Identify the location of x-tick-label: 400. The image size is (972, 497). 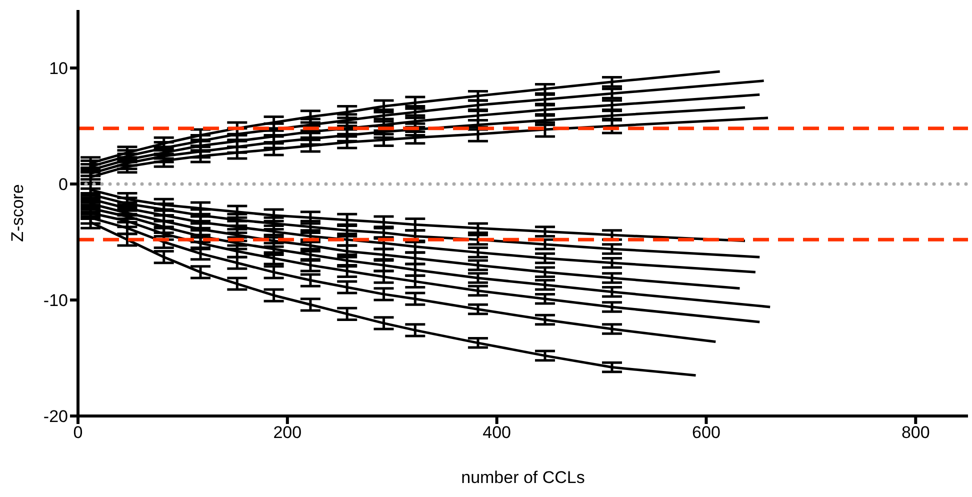
(497, 432).